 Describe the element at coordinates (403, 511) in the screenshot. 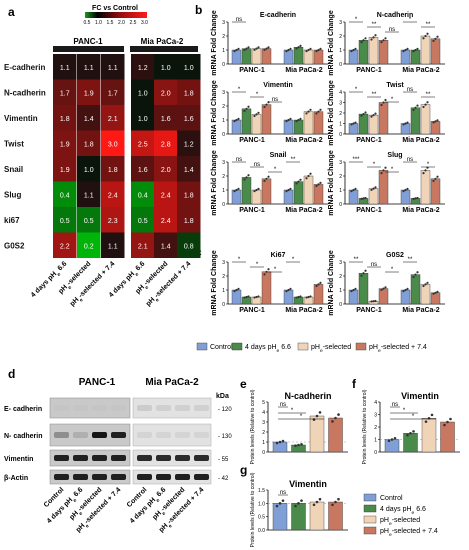

I see `legend-label: 4 days pHe 6.6` at that location.